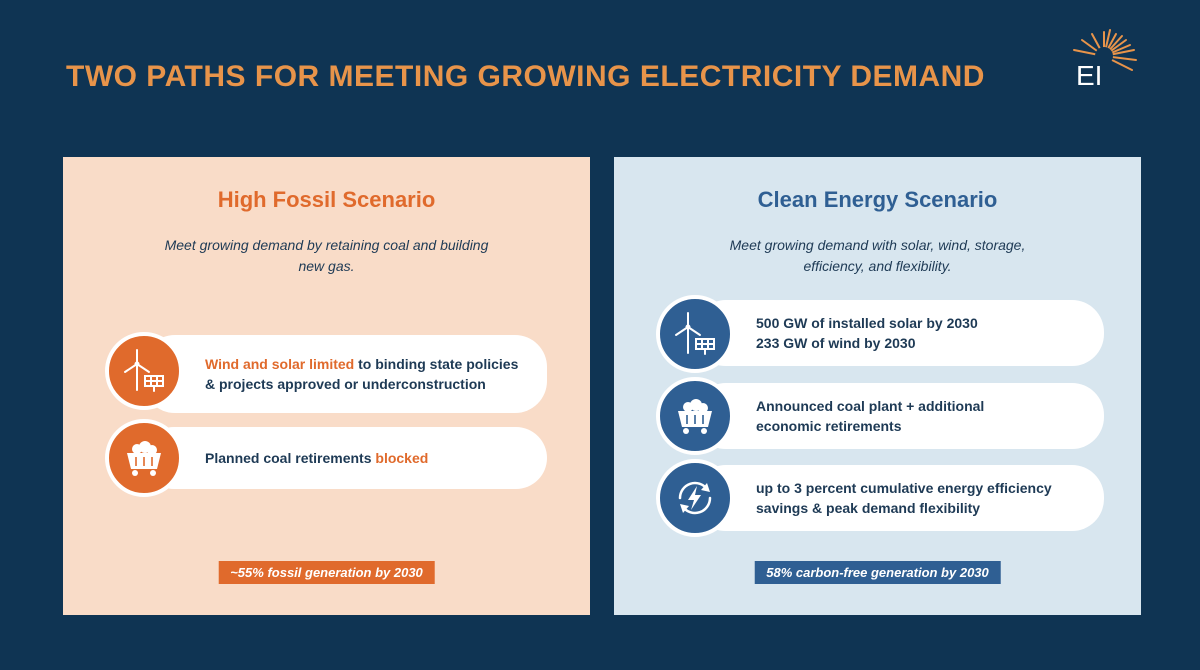 The width and height of the screenshot is (1200, 670). I want to click on sunburst-logo-icon, so click(1105, 50).